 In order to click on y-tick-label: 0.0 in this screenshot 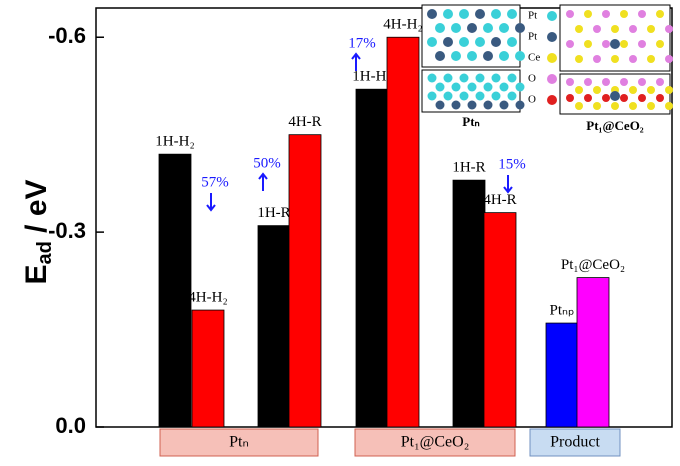, I will do `click(70, 425)`.